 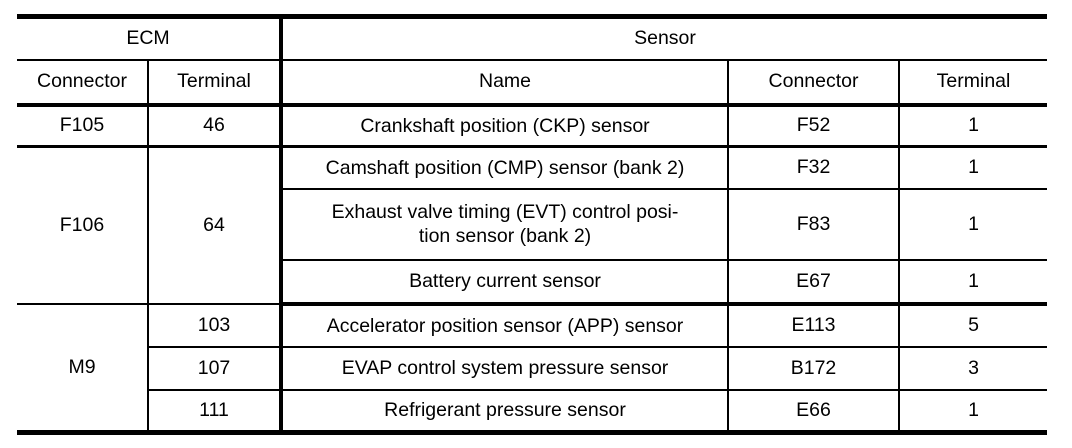 I want to click on sensor-name-cell: Crankshaft position (CKP) sensor, so click(x=505, y=126).